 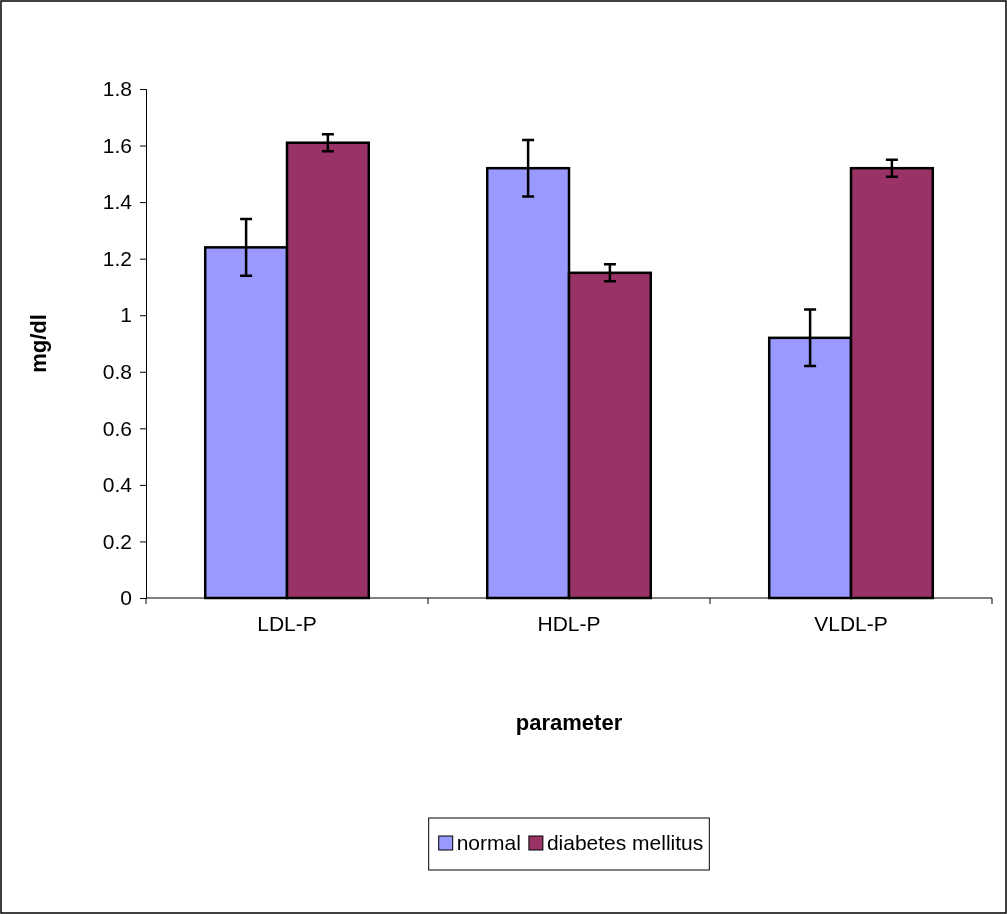 I want to click on y-tick-label: 0.2, so click(x=117, y=541).